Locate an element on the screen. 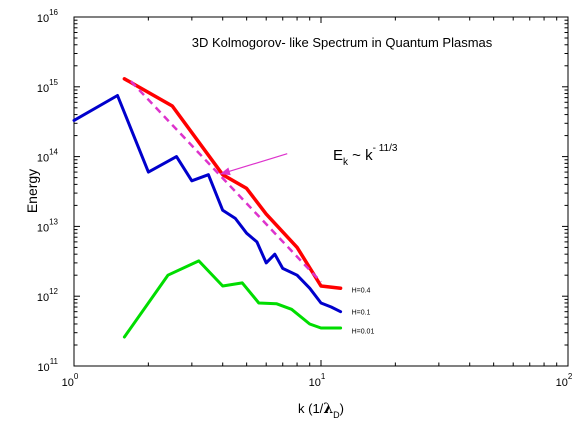  x-axis-label-symbol: λ is located at coordinates (328, 409).